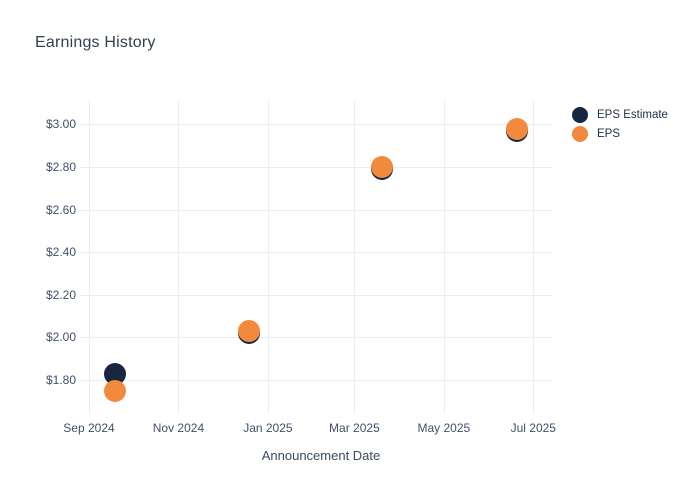  Describe the element at coordinates (115, 373) in the screenshot. I see `eps-estimate-point` at that location.